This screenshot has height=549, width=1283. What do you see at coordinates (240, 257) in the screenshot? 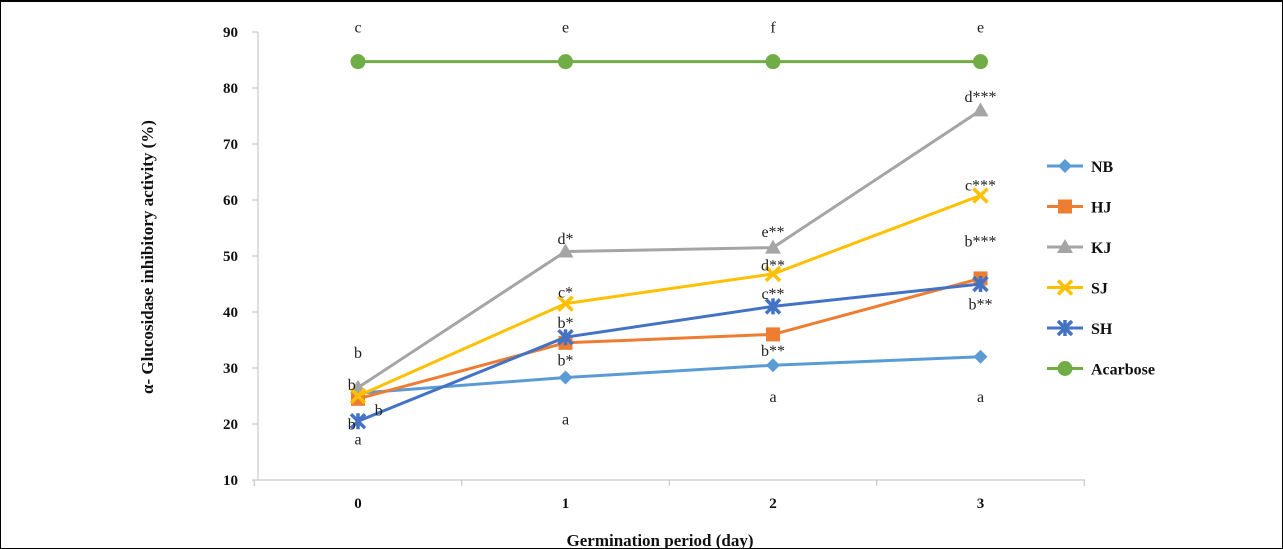
I see `y-axis-ticks: 10 20 30 40 50 60 70 80 90` at bounding box center [240, 257].